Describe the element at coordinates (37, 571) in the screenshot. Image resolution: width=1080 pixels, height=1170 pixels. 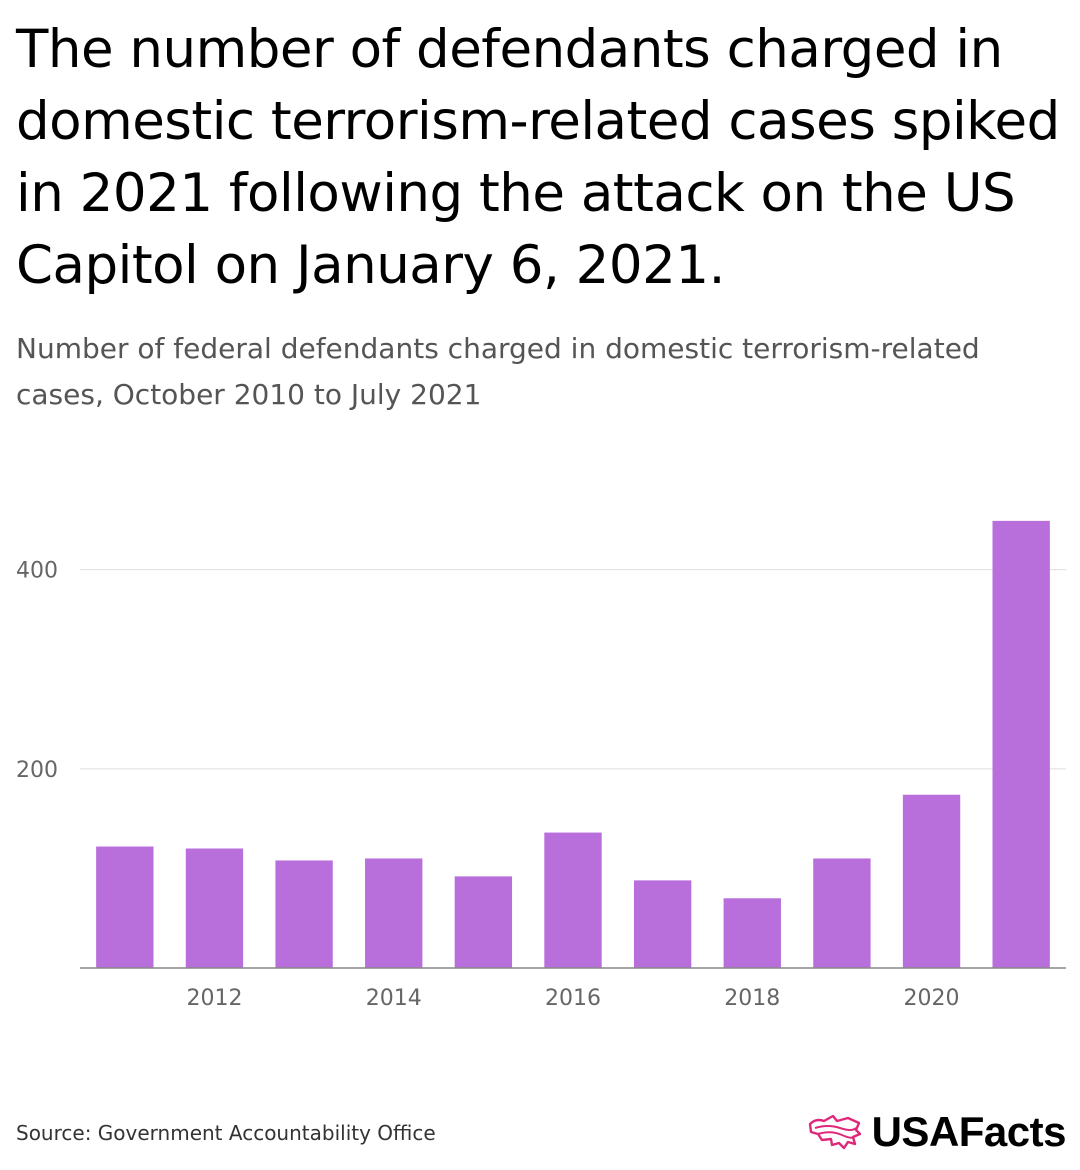
I see `y-tick-label-400: 400` at that location.